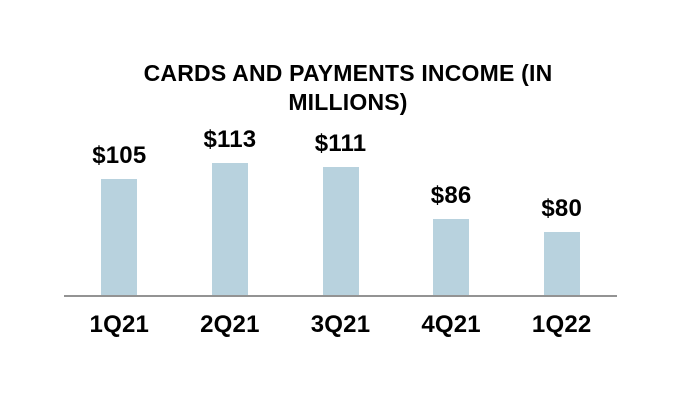 The width and height of the screenshot is (680, 400). Describe the element at coordinates (230, 324) in the screenshot. I see `x-tick-label-2q21: 2Q21` at that location.